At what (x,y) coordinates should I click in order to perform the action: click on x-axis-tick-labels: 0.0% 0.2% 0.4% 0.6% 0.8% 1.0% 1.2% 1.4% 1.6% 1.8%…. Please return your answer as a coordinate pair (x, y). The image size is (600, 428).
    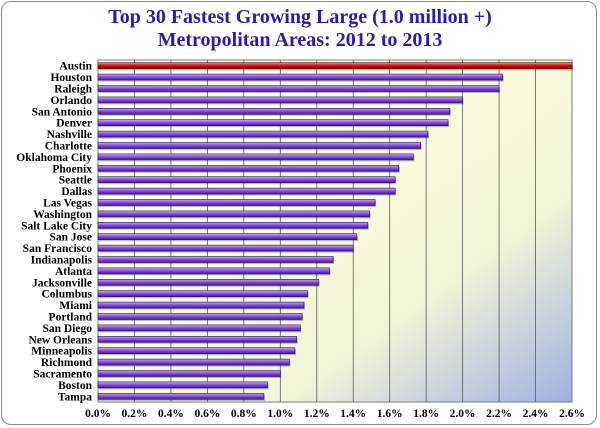
    Looking at the image, I should click on (335, 414).